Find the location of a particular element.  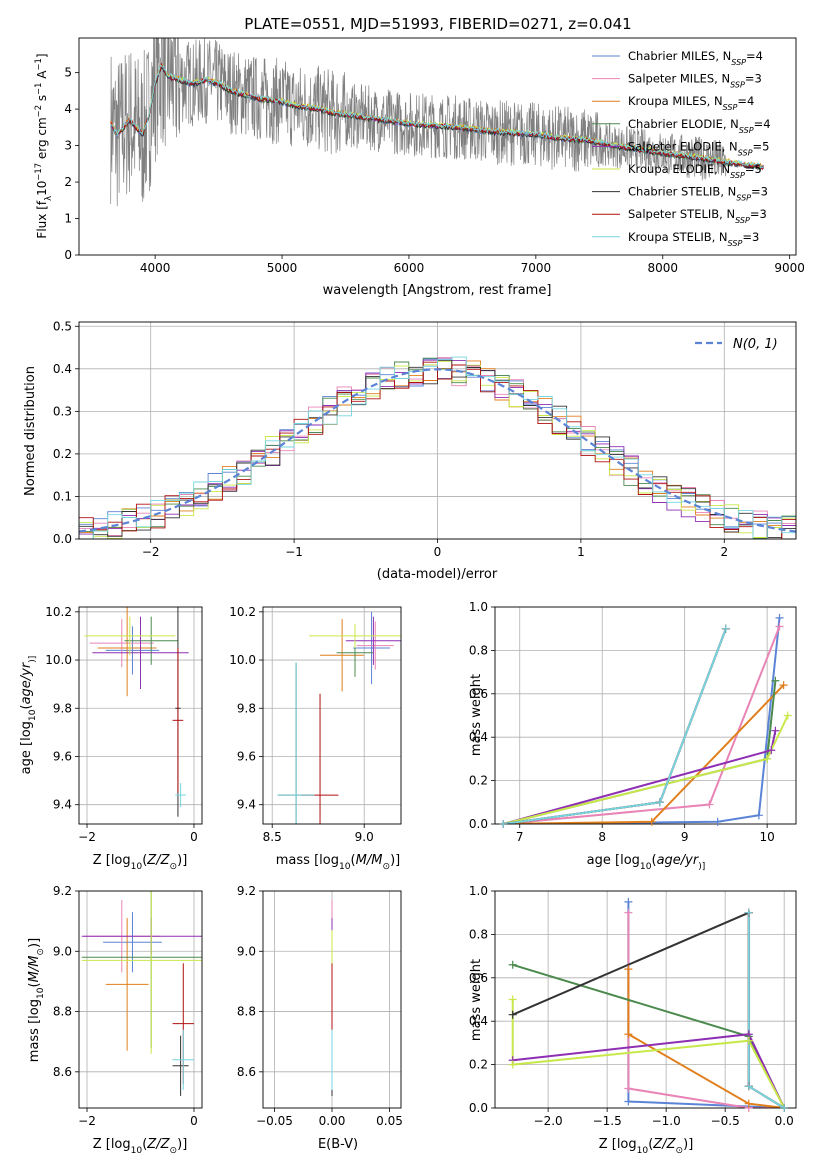

legend-label: Salpeter MILES, NSSP=3 is located at coordinates (695, 81).